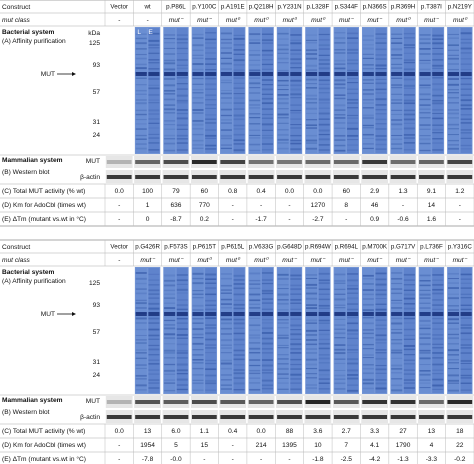  Describe the element at coordinates (431, 219) in the screenshot. I see `row-value: 1.6` at that location.